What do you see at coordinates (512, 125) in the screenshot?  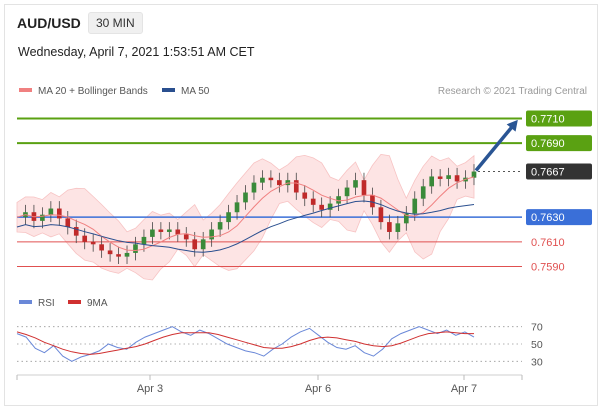 I see `forecast-arrow-head` at bounding box center [512, 125].